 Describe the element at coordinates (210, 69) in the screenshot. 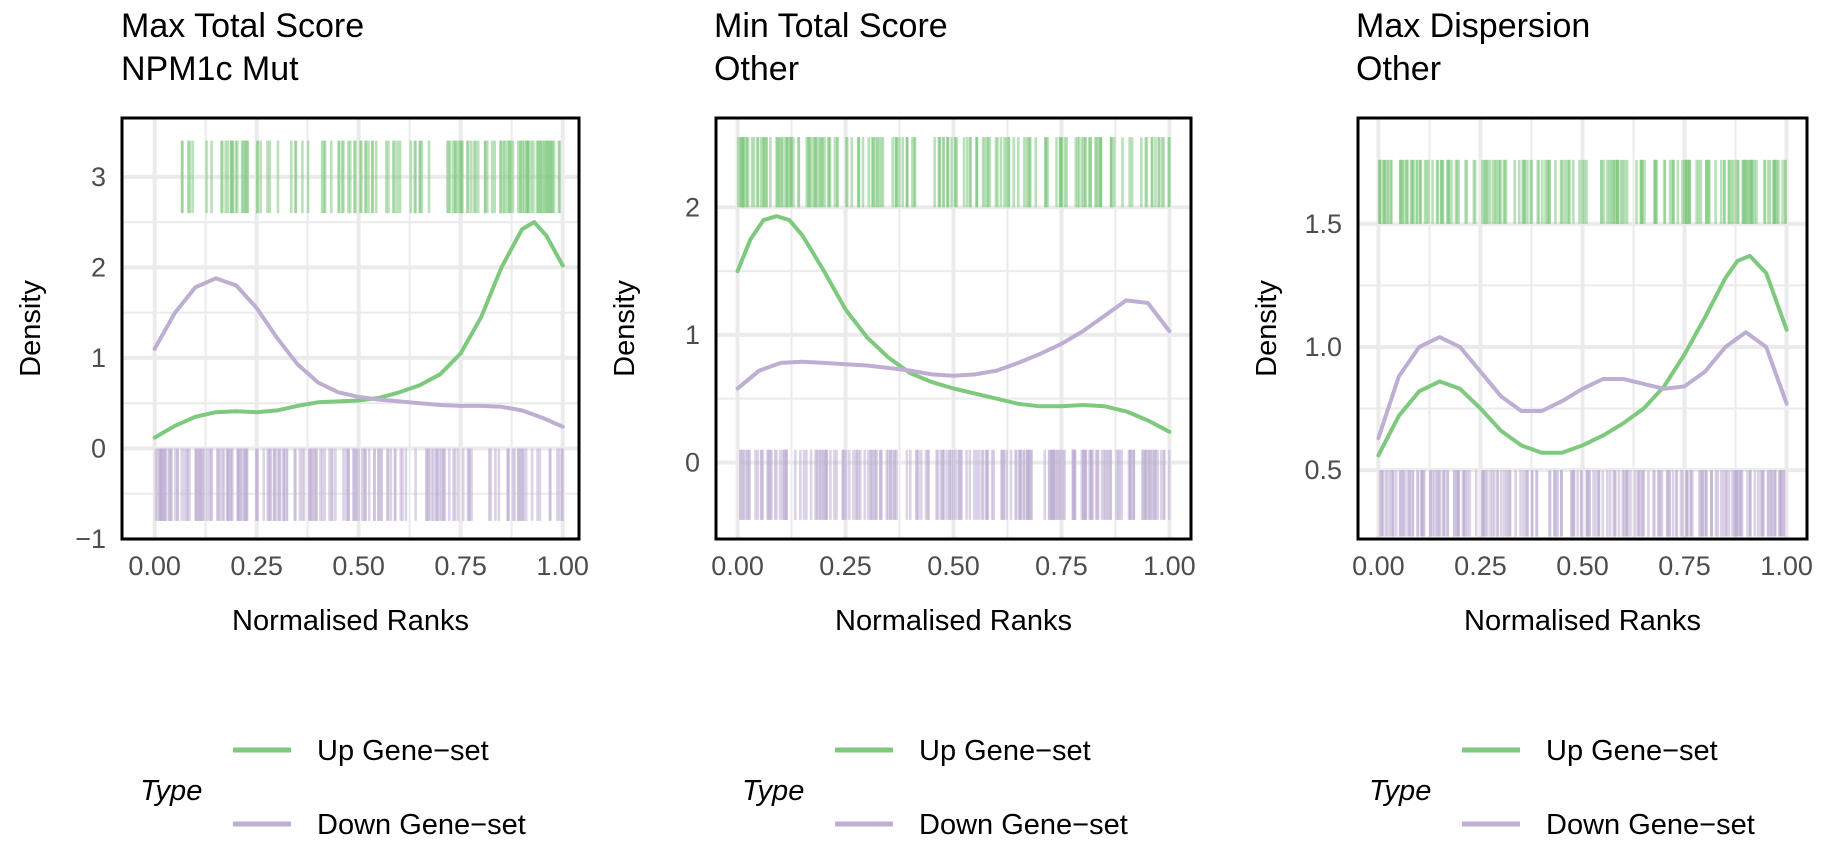

I see `chart-title-line: NPM1c Mut` at that location.